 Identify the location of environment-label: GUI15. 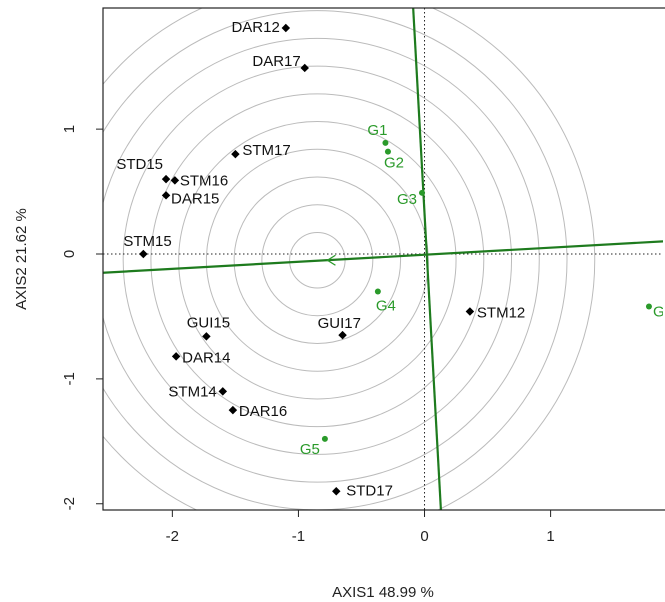
(208, 322).